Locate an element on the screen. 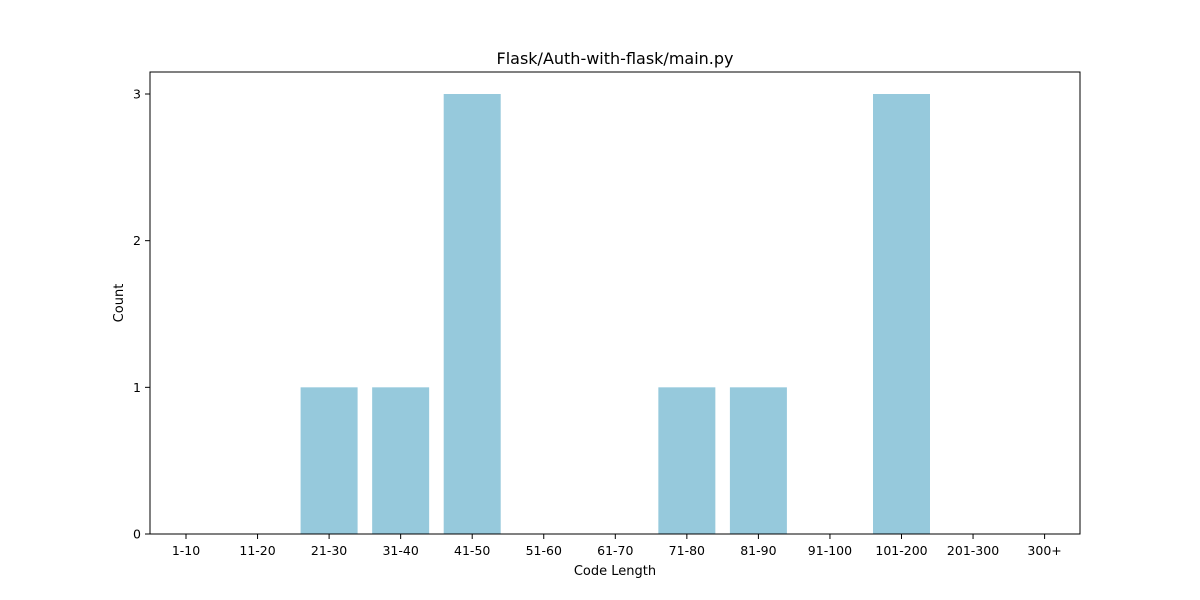 This screenshot has width=1200, height=600. x-tick-label: 51-60 is located at coordinates (544, 550).